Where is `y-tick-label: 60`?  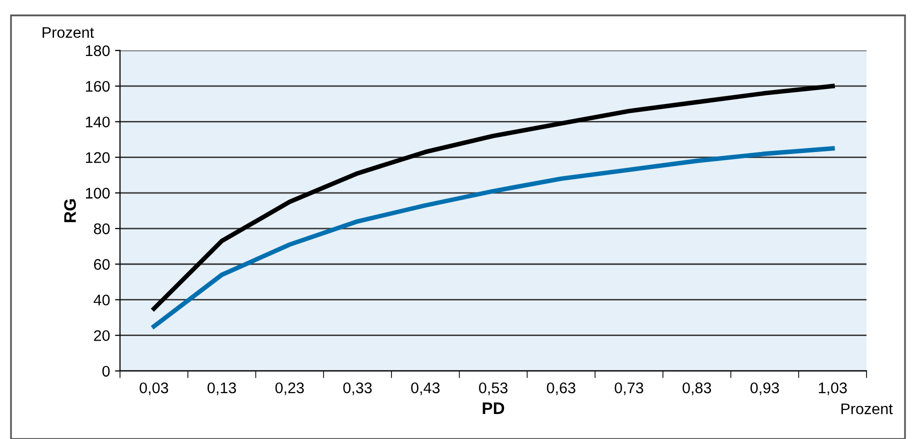
y-tick-label: 60 is located at coordinates (102, 264).